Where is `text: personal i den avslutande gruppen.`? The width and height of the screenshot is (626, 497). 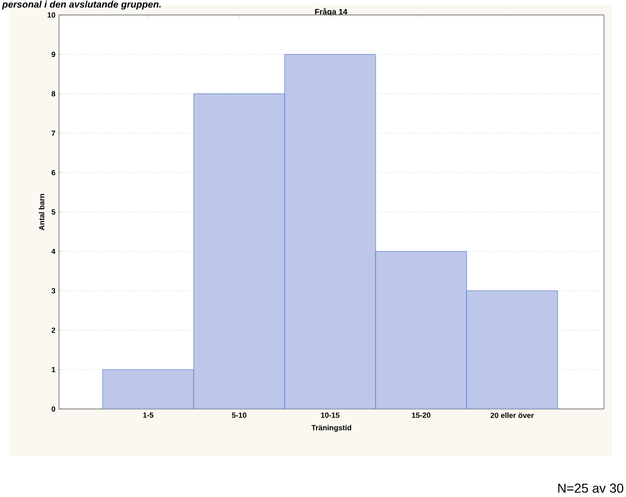
text: personal i den avslutande gruppen. is located at coordinates (81, 5).